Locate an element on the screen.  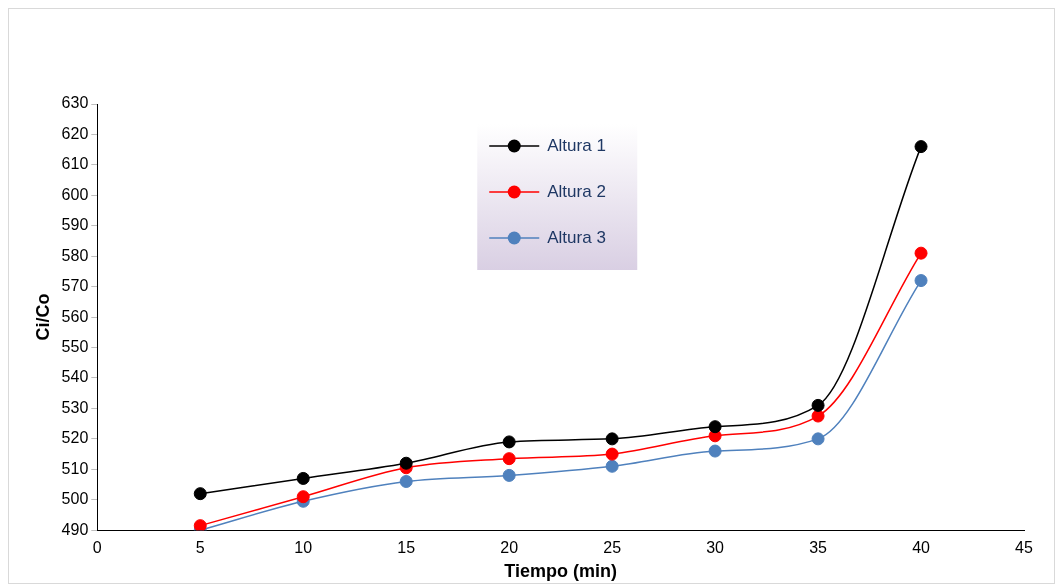
y-tick-label: 550 is located at coordinates (75, 346).